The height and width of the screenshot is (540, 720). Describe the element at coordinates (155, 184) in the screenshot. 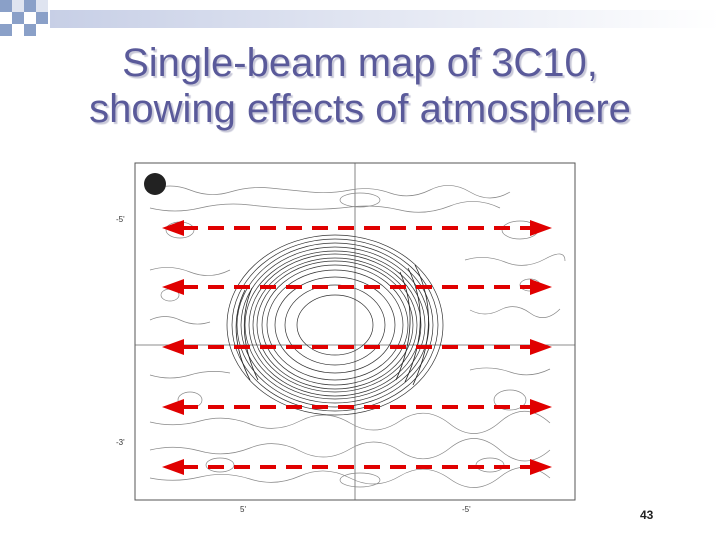

I see `beam-marker` at that location.